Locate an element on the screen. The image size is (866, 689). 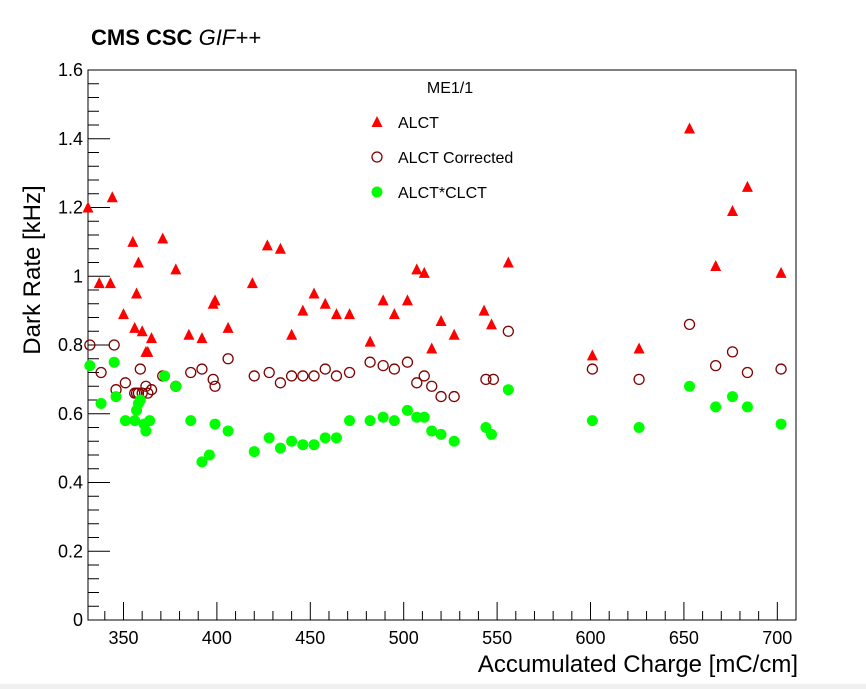
bottom-strip is located at coordinates (433, 686).